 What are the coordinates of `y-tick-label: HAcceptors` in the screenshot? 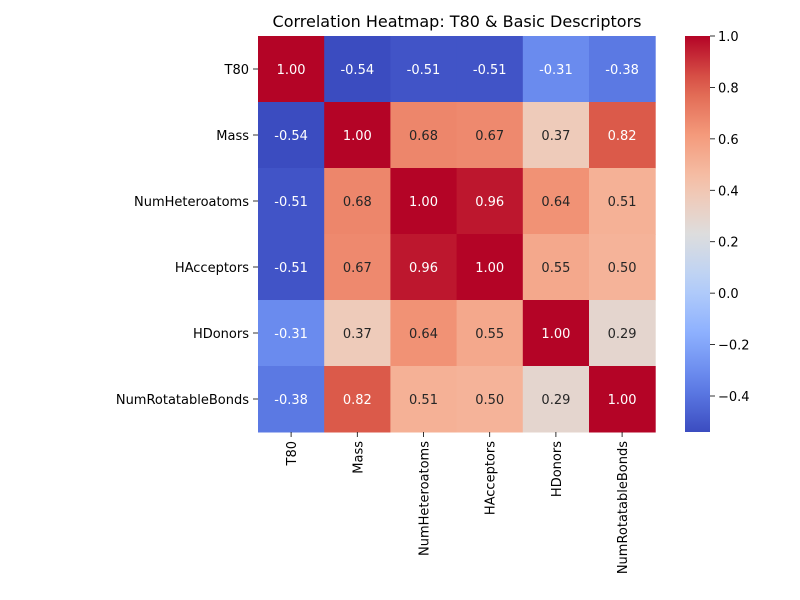 It's located at (212, 268).